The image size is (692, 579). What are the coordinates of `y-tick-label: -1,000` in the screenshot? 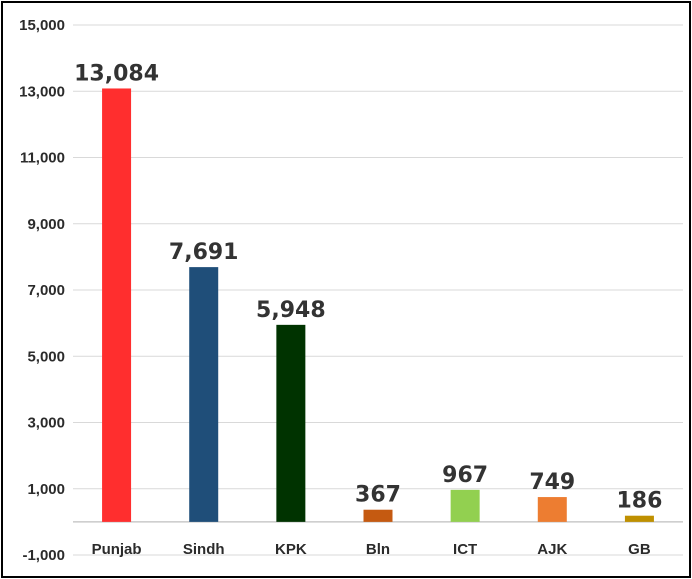 It's located at (43, 555).